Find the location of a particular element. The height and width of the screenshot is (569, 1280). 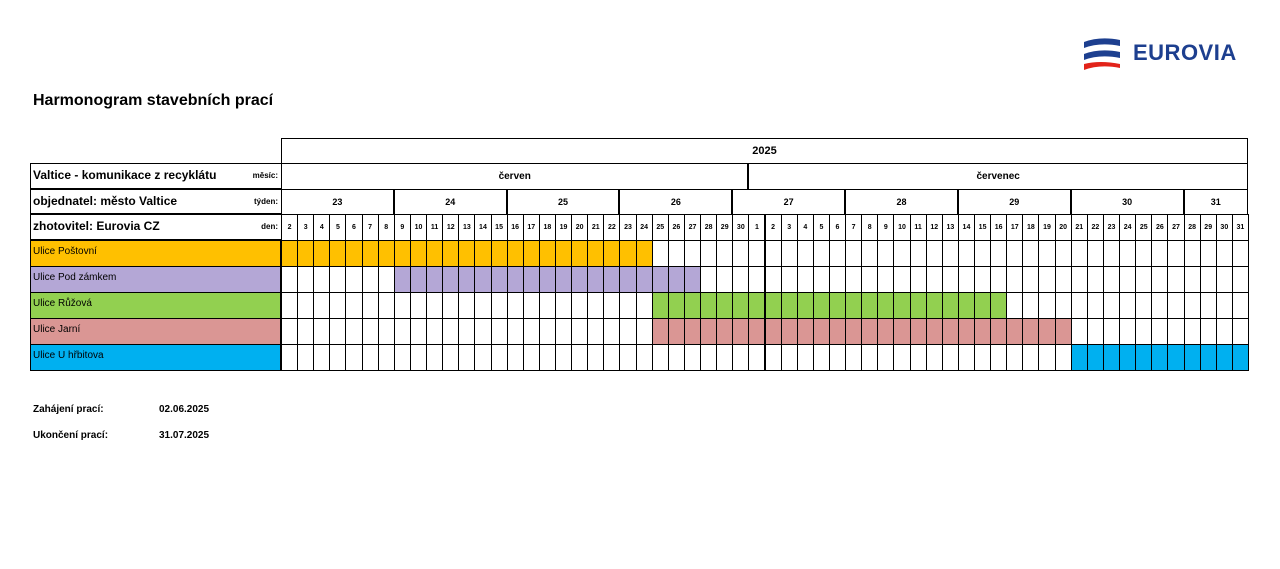

day-cell: 4 is located at coordinates (805, 227).